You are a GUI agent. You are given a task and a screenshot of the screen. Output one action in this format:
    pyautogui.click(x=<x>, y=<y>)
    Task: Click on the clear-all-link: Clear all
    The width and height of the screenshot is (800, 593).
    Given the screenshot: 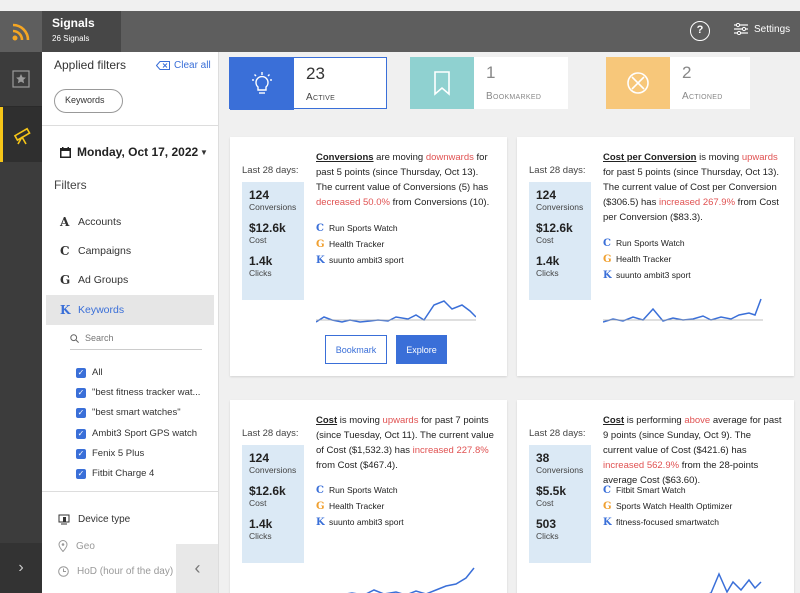 What is the action you would take?
    pyautogui.click(x=183, y=65)
    